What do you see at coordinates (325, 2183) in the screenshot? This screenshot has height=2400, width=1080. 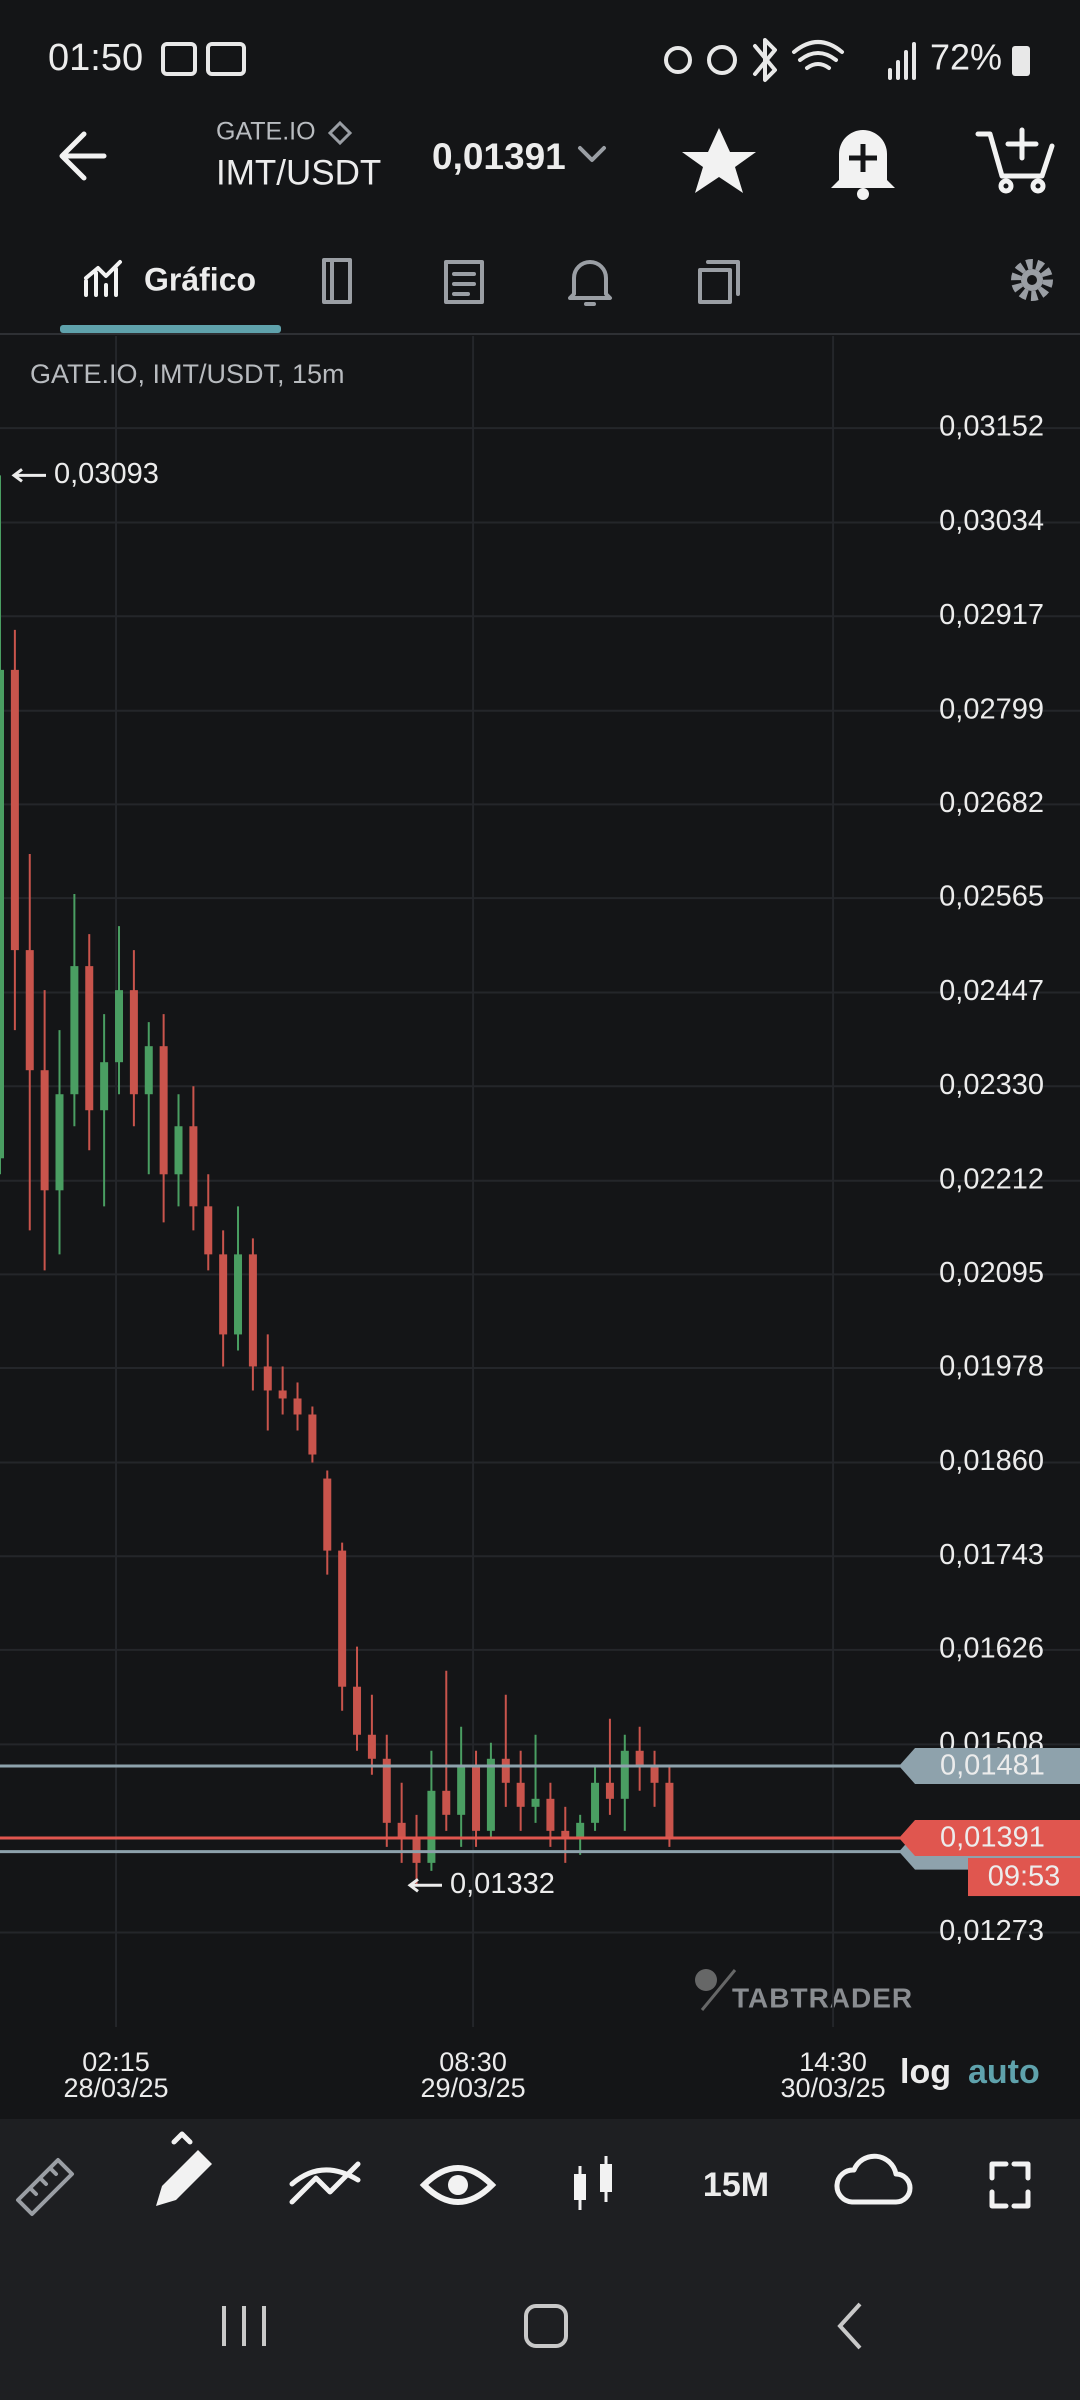 I see `indicators-tool` at bounding box center [325, 2183].